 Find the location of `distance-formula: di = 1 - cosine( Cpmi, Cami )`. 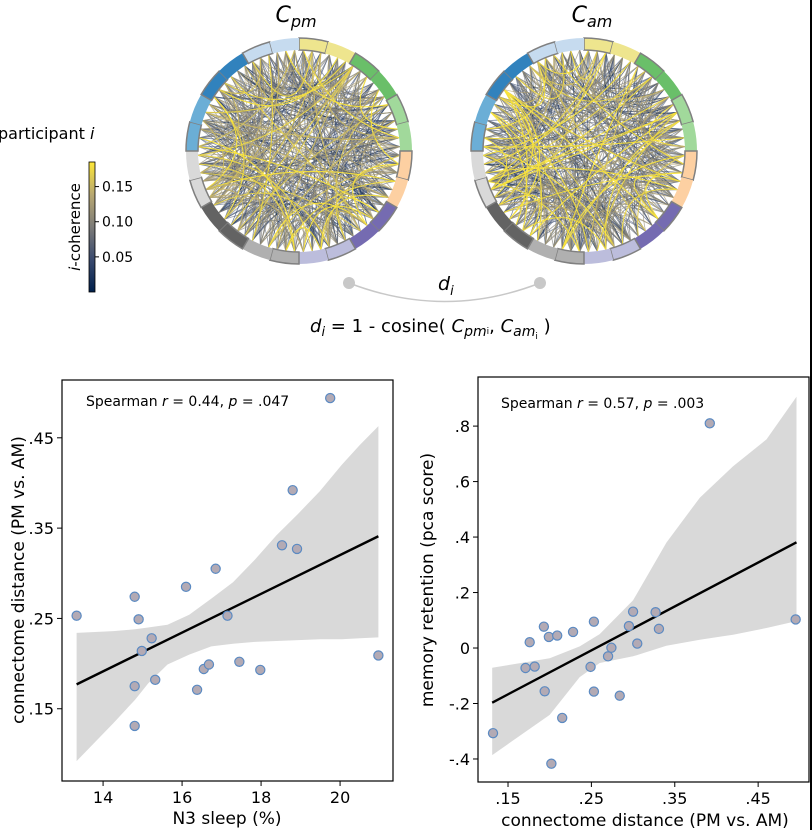

distance-formula: di = 1 - cosine( Cpmi, Cami ) is located at coordinates (430, 329).